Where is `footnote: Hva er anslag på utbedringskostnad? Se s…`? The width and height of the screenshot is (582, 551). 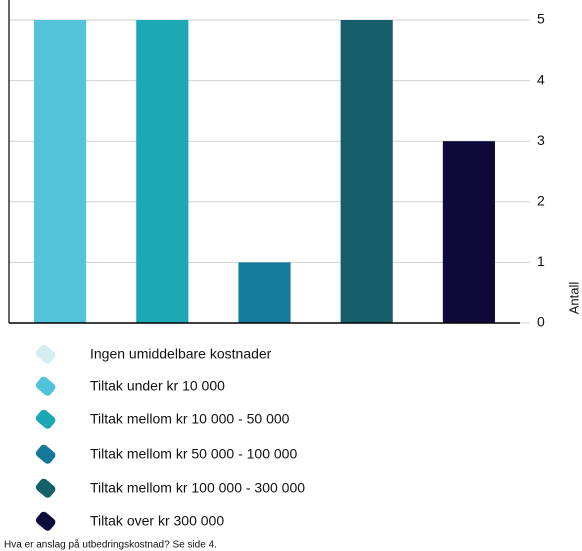
footnote: Hva er anslag på utbedringskostnad? Se s… is located at coordinates (110, 545).